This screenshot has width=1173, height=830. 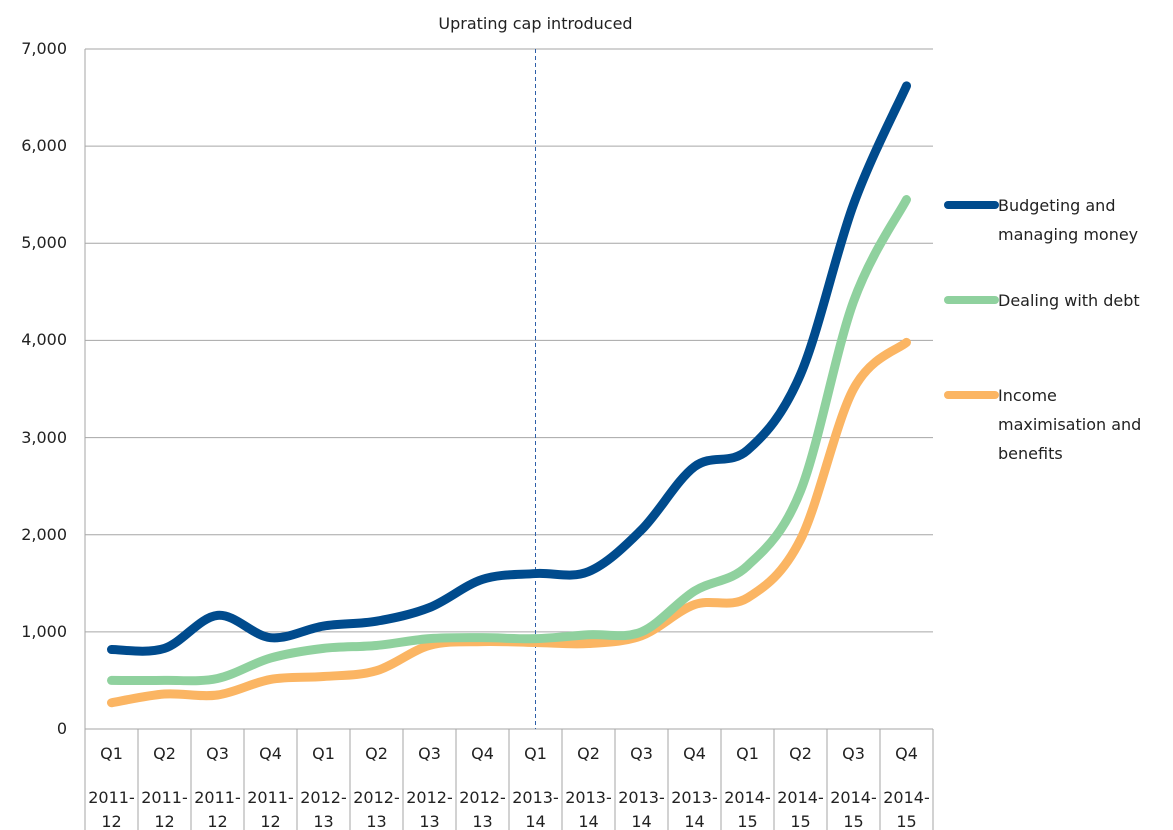 I want to click on y-tick-label: 4,000, so click(x=44, y=340).